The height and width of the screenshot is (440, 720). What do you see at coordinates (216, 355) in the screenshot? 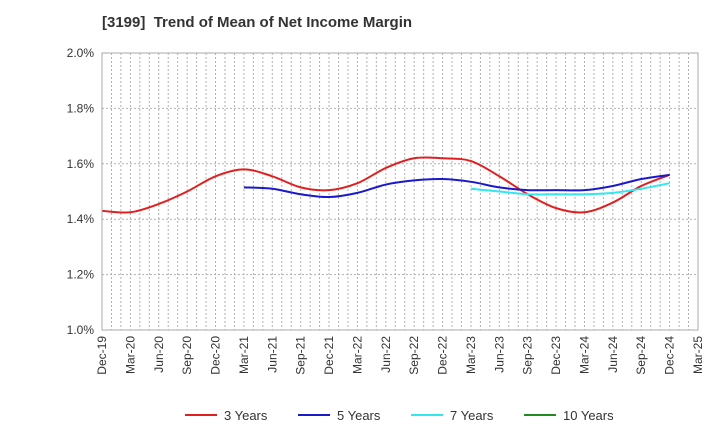
I see `x-tick-label: Dec-20` at bounding box center [216, 355].